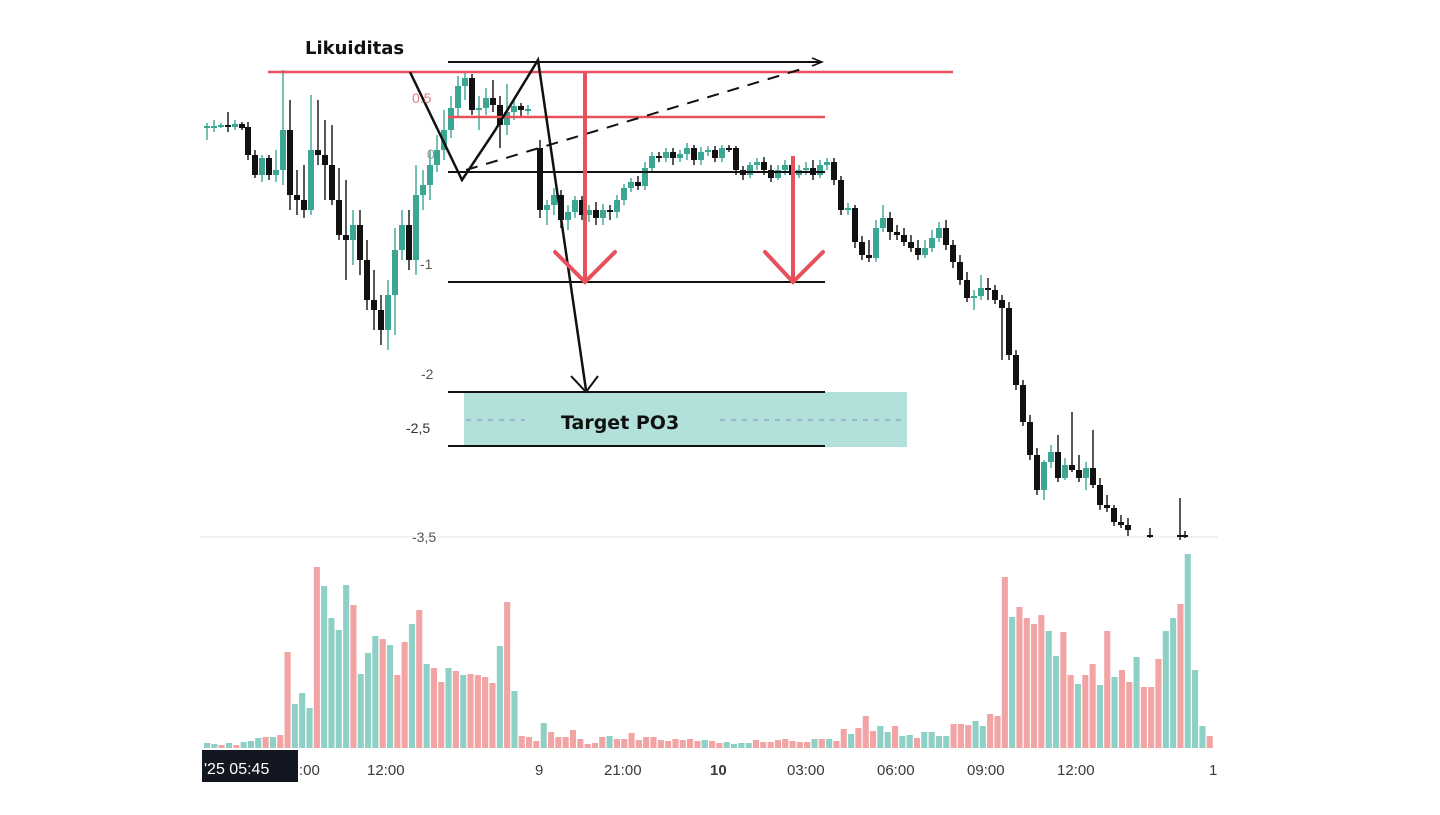 Image resolution: width=1440 pixels, height=815 pixels. Describe the element at coordinates (635, 119) in the screenshot. I see `dashed-trendline` at that location.